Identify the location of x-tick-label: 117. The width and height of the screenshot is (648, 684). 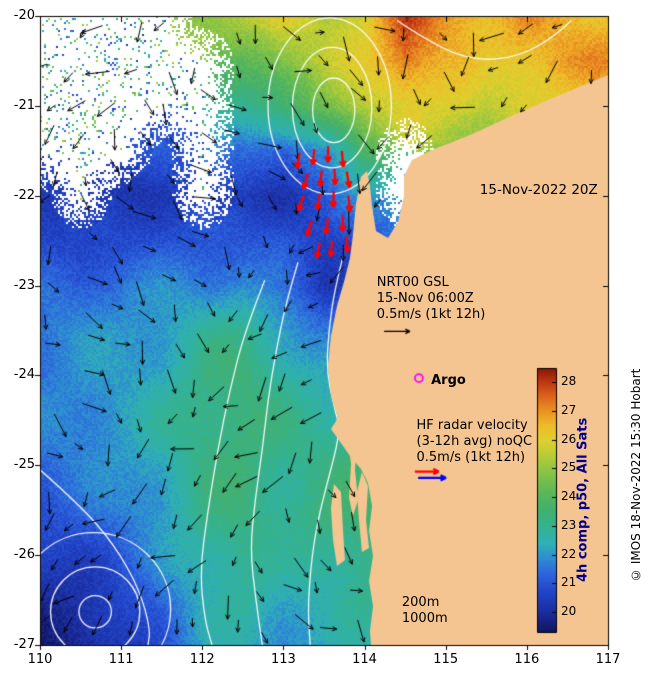
(608, 659).